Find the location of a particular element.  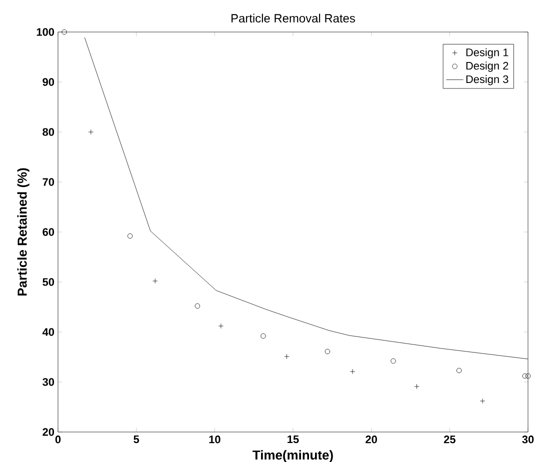

y-axis-title: Particle Retained (%) is located at coordinates (23, 232).